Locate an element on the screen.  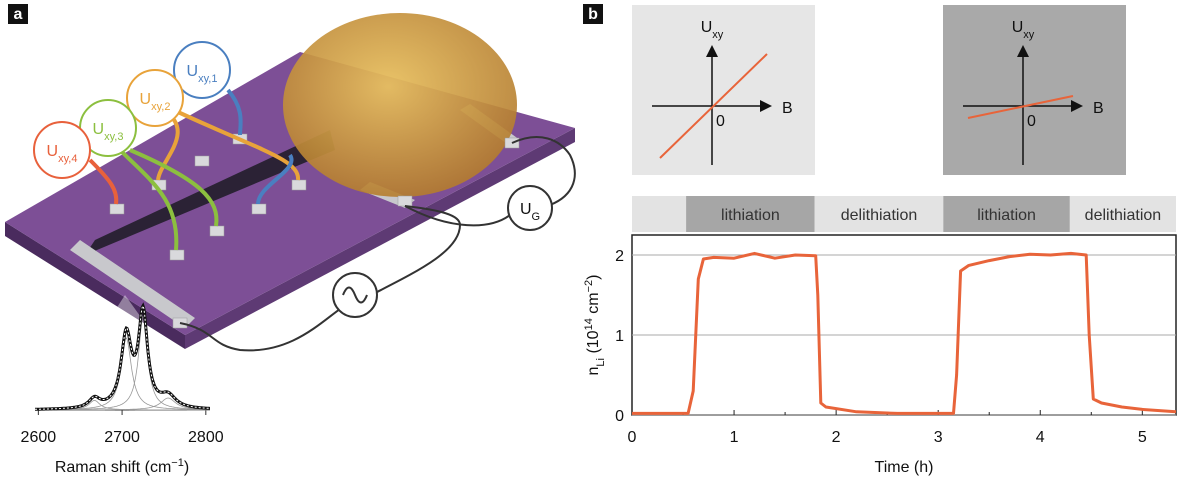
text-part: (10 is located at coordinates (593, 344).